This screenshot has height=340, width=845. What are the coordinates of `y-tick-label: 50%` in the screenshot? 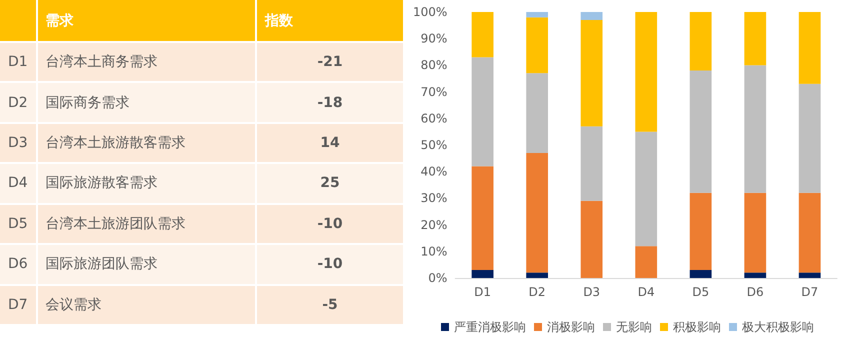 It's located at (434, 145).